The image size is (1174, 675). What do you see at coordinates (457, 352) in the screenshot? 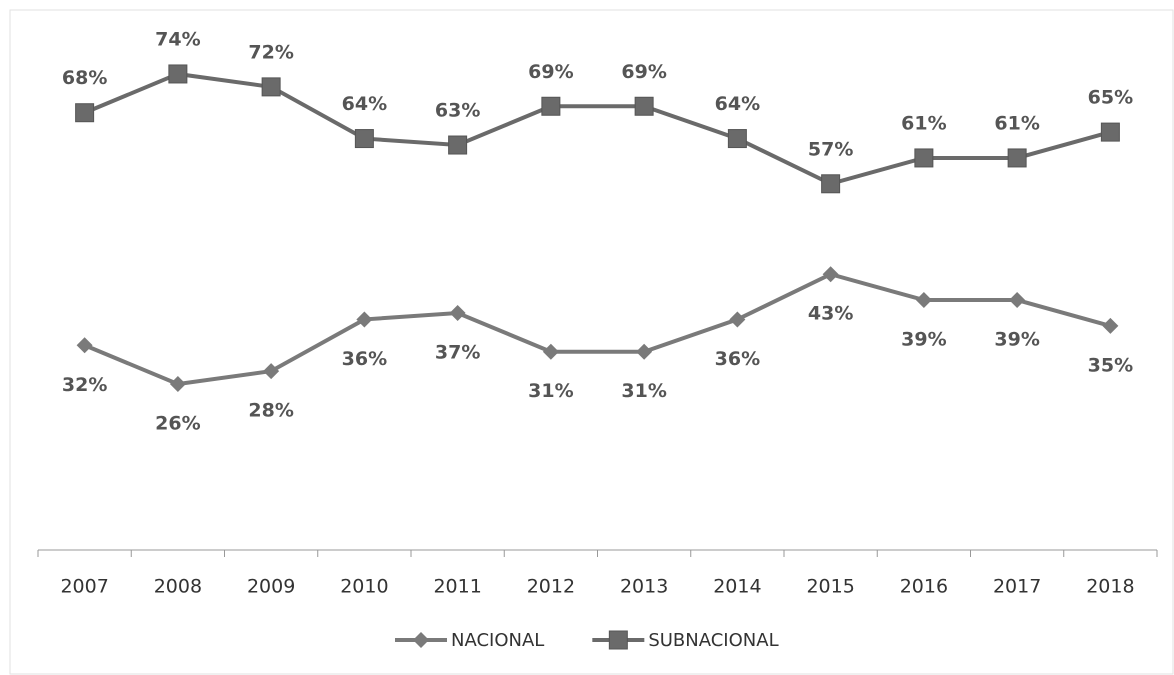
I see `data-label: 37%` at bounding box center [457, 352].